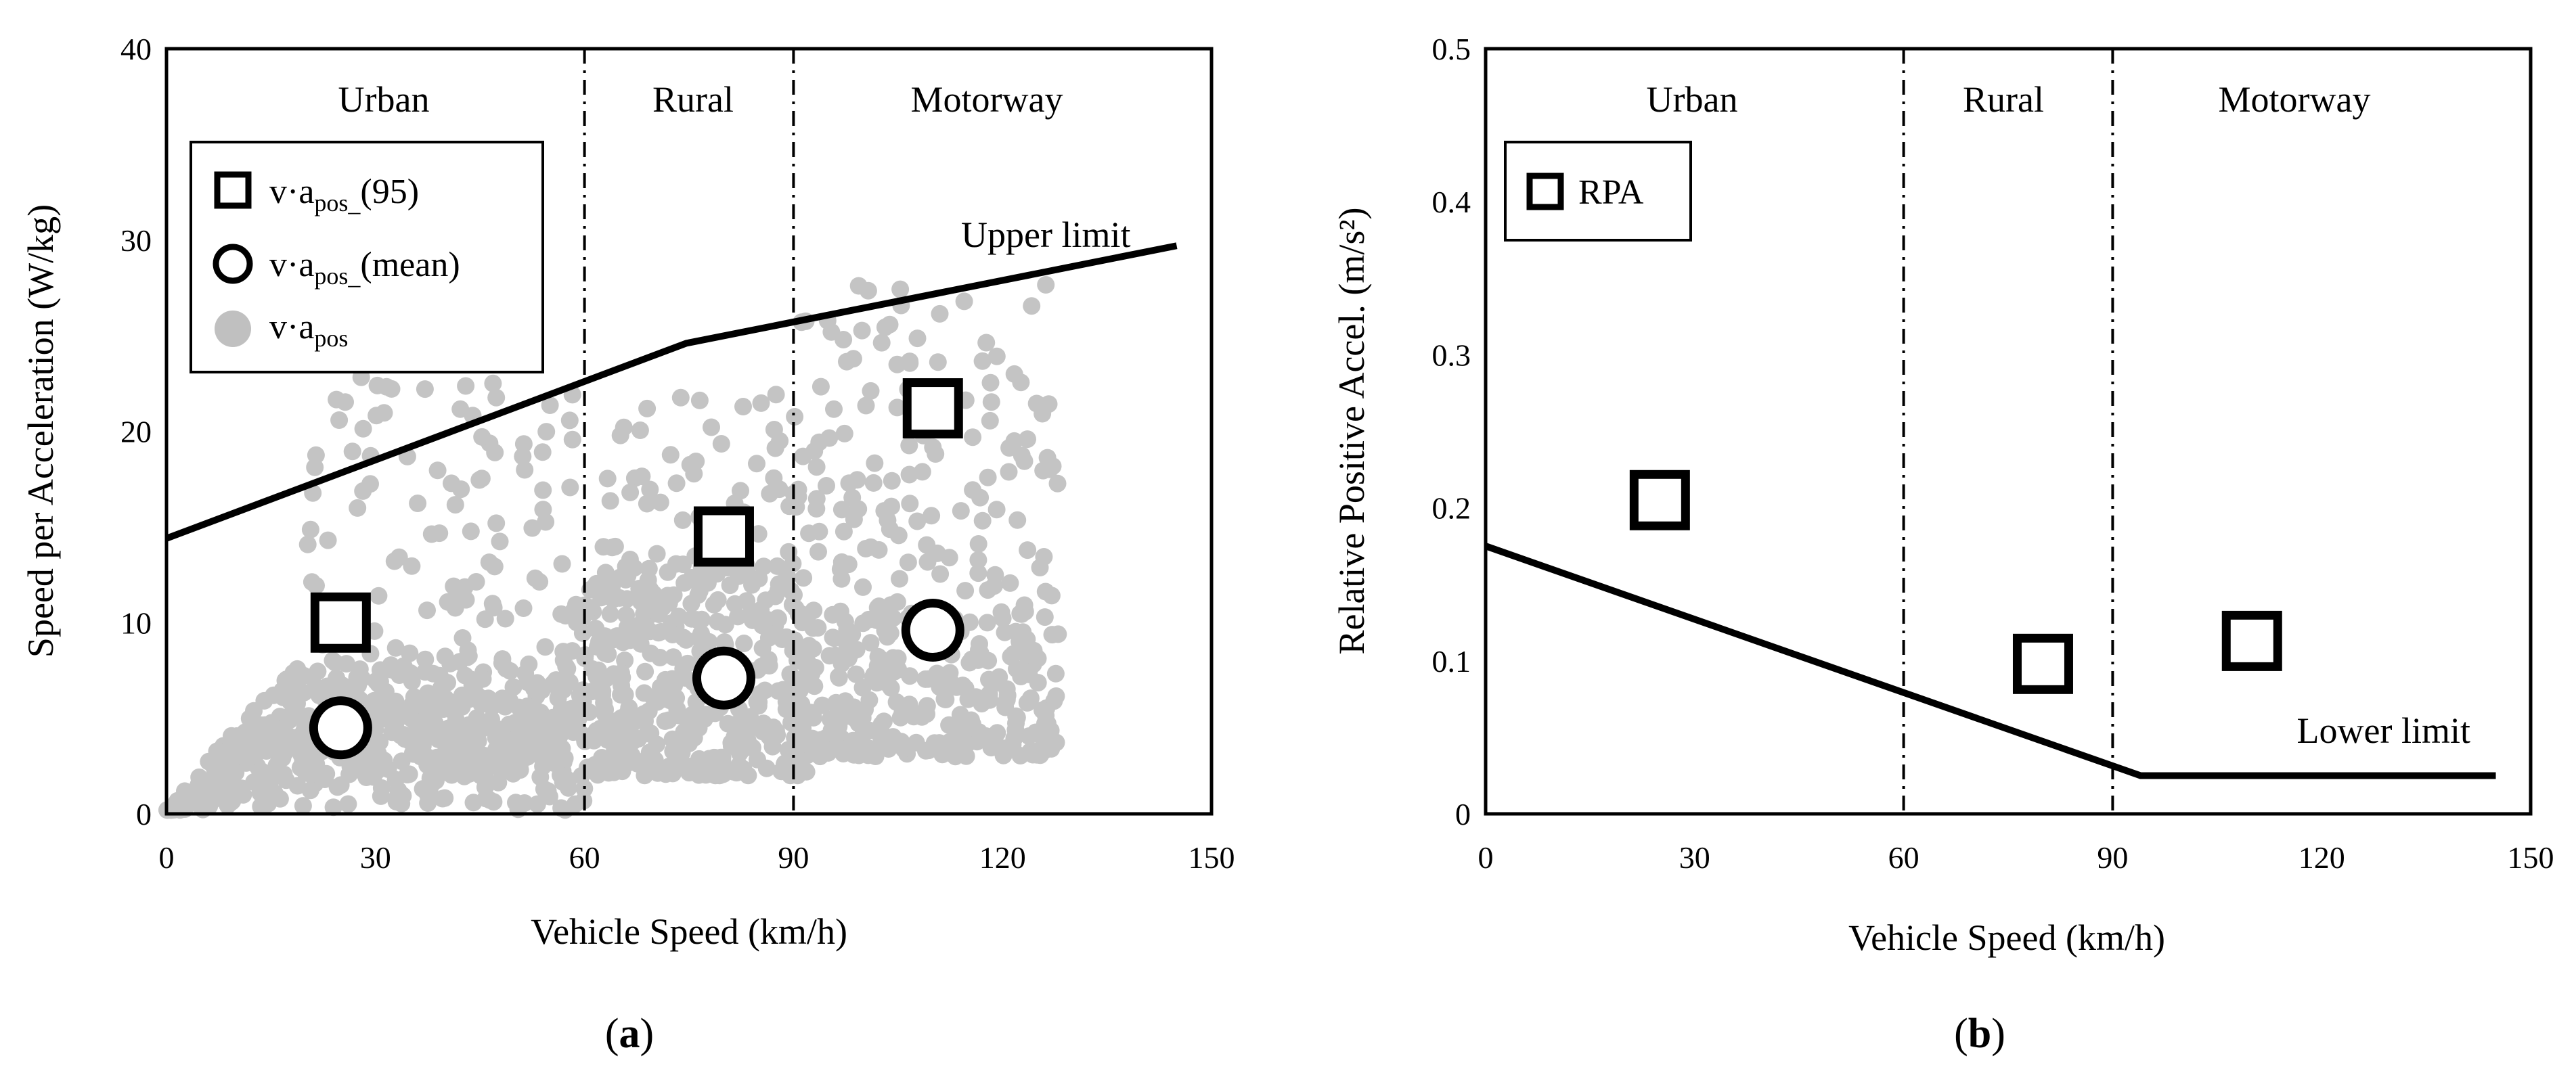  Describe the element at coordinates (1002, 857) in the screenshot. I see `x-tick-label: 120` at that location.